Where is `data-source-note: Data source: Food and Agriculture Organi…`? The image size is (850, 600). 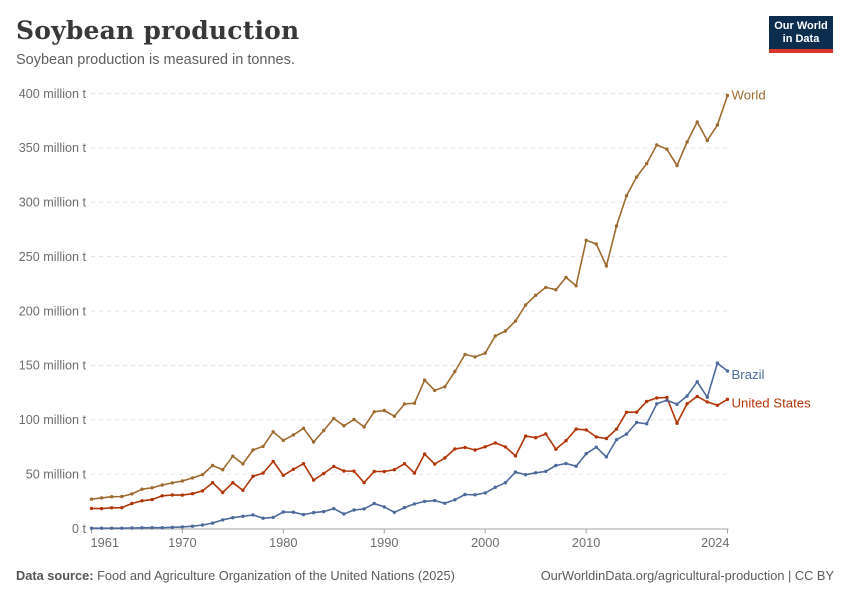
data-source-note: Data source: Food and Agriculture Organi… is located at coordinates (235, 575).